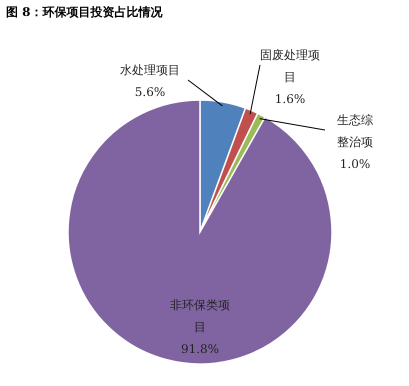 The height and width of the screenshot is (386, 409). What do you see at coordinates (200, 316) in the screenshot?
I see `slice-label: 非环保类项目` at bounding box center [200, 316].